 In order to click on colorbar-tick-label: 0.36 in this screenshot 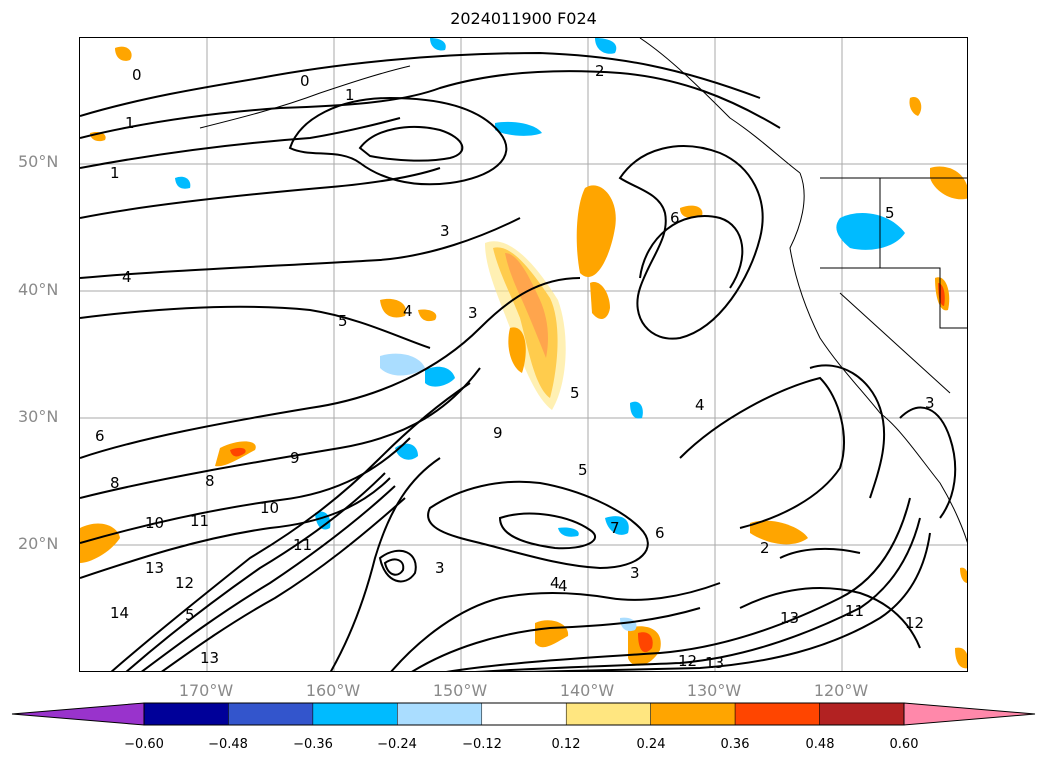, I will do `click(735, 744)`.